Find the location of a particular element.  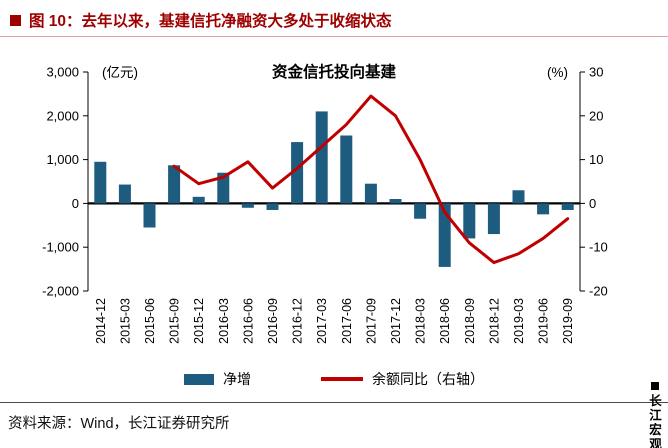

header-divider is located at coordinates (334, 36).